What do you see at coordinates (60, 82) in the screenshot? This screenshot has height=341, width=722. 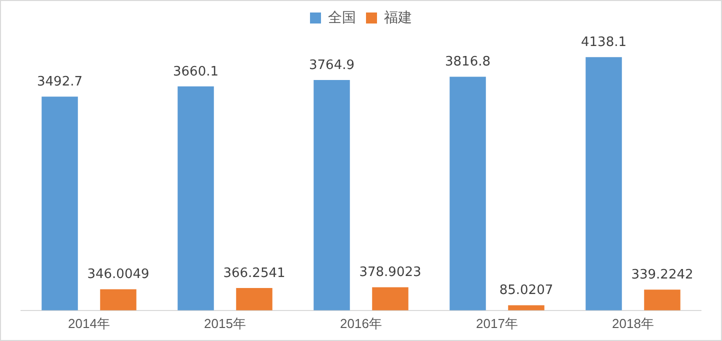 I see `data-label: 3492.7` at bounding box center [60, 82].